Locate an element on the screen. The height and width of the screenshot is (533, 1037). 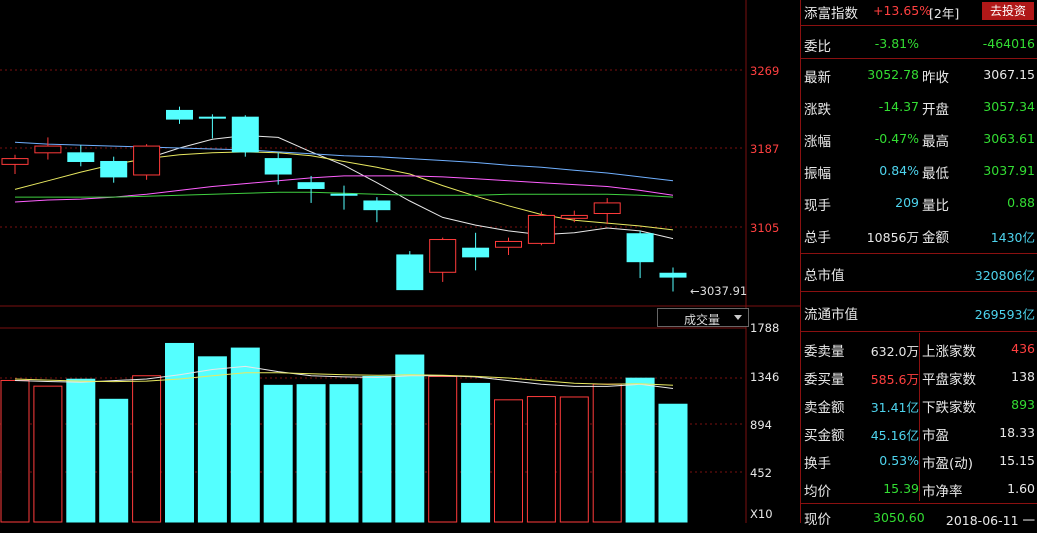
fund-title-row: 添富指数 +13.65% [2年] 去投资 is located at coordinates (919, 14).